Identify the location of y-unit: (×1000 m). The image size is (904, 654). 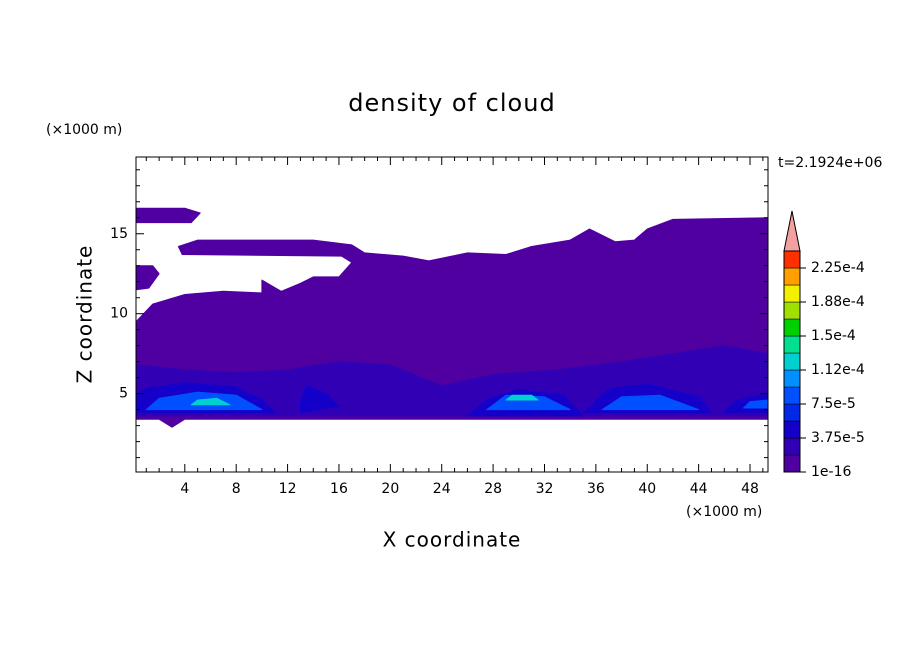
(84, 130).